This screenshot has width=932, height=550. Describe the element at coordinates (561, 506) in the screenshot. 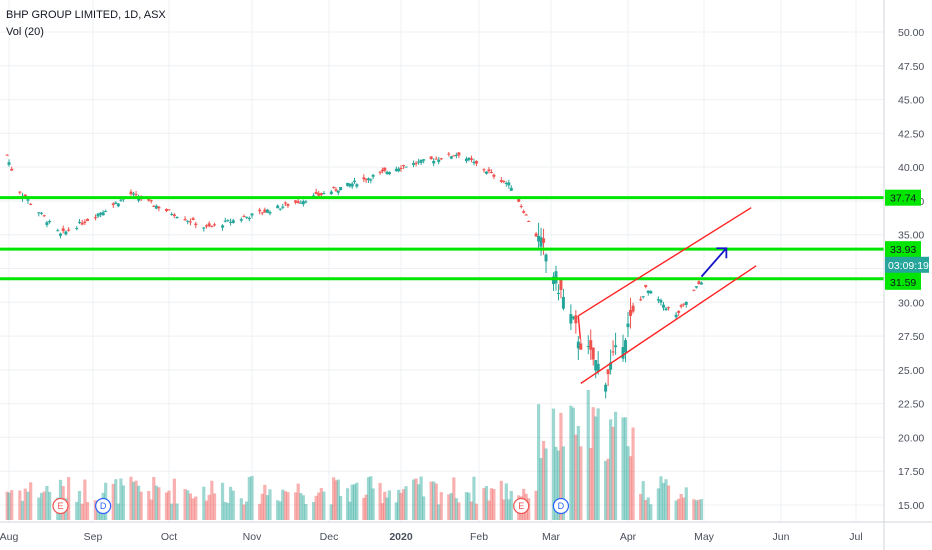

I see `event-marker-letter: D` at that location.